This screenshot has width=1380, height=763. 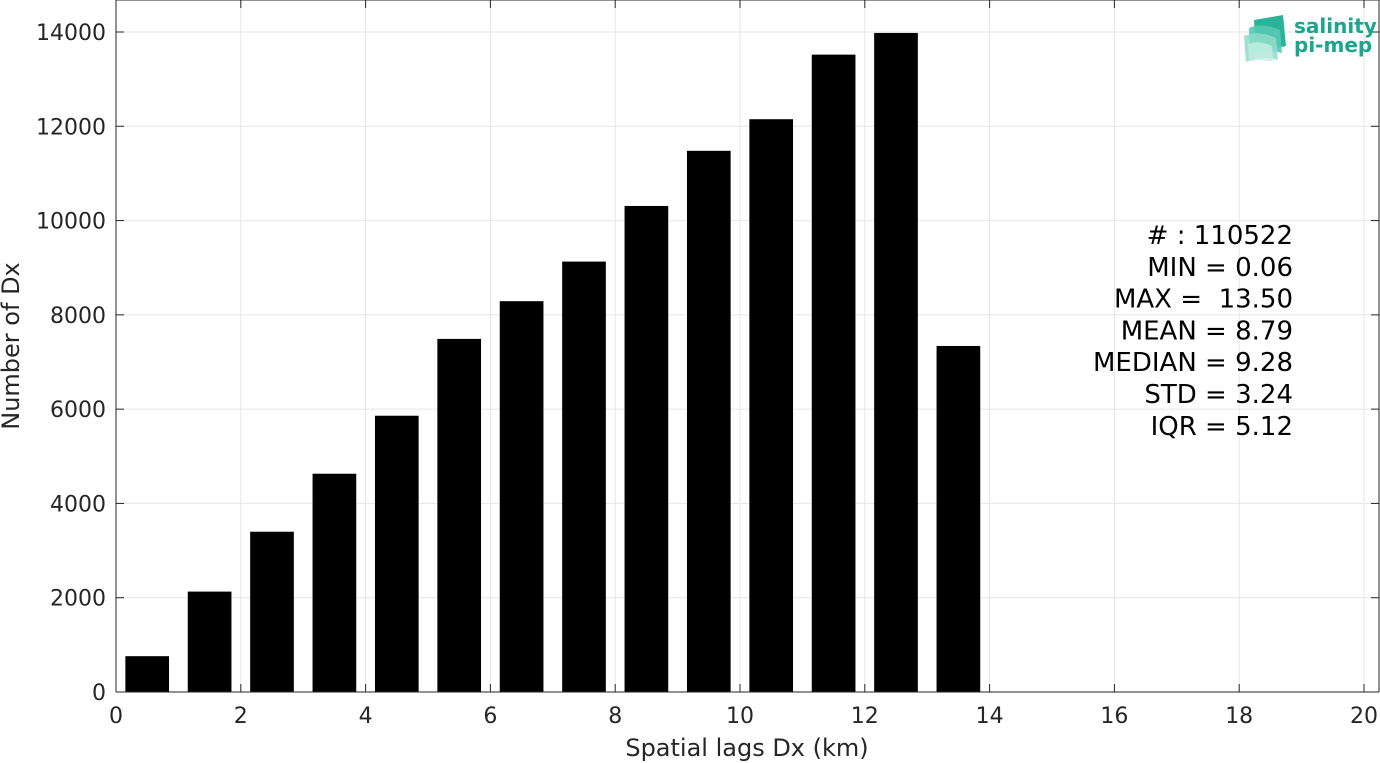 I want to click on waves-logo-icon, so click(x=1265, y=38).